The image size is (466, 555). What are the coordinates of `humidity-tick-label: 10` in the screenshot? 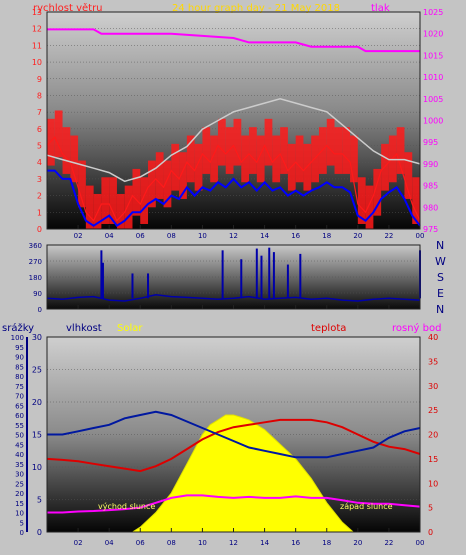 It's located at (37, 467).